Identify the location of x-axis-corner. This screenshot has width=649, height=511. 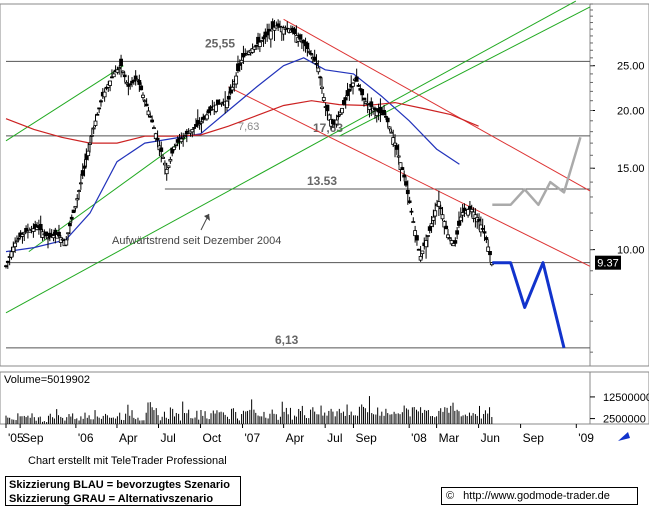
(619, 434).